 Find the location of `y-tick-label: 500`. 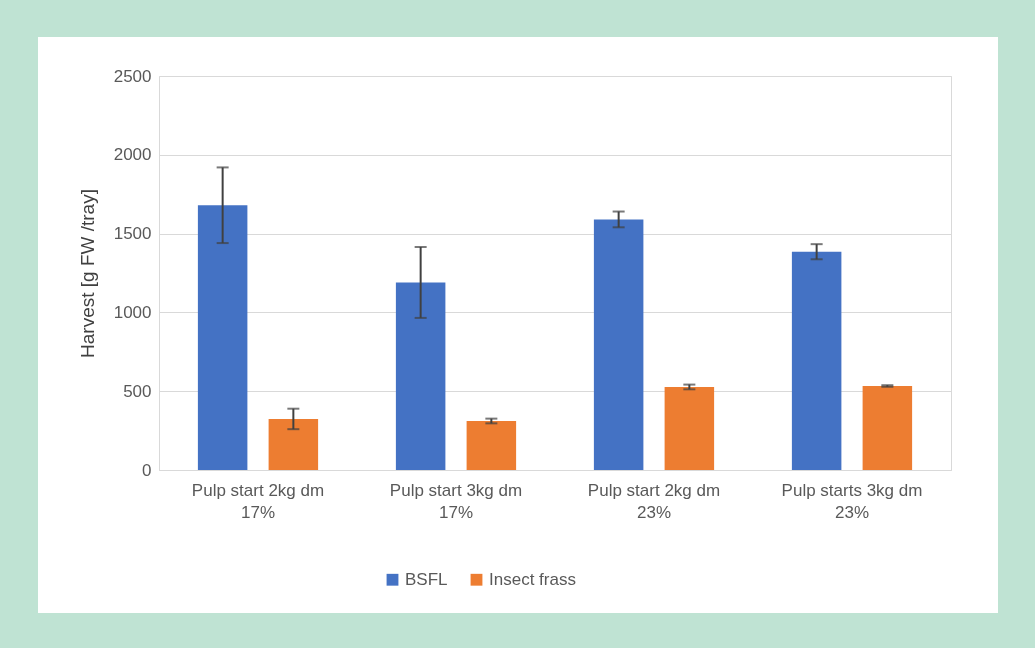

y-tick-label: 500 is located at coordinates (137, 391).